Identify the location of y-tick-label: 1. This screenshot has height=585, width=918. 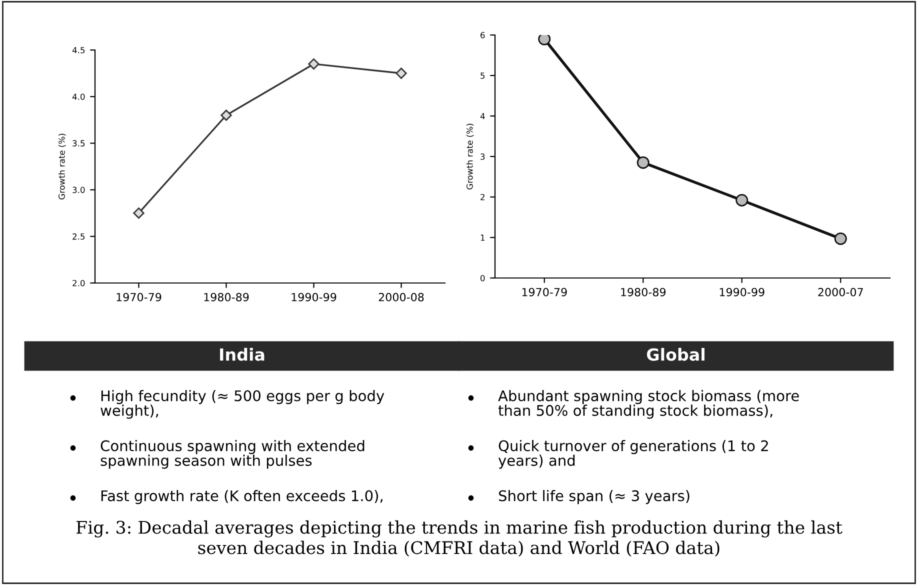
(482, 237).